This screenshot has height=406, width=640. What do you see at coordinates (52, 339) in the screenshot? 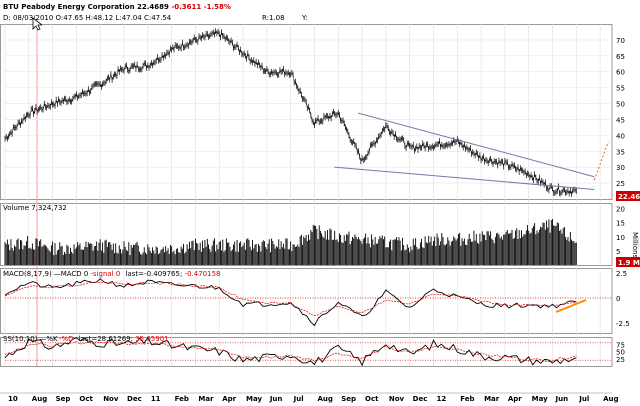
I see `k-name: %K` at bounding box center [52, 339].